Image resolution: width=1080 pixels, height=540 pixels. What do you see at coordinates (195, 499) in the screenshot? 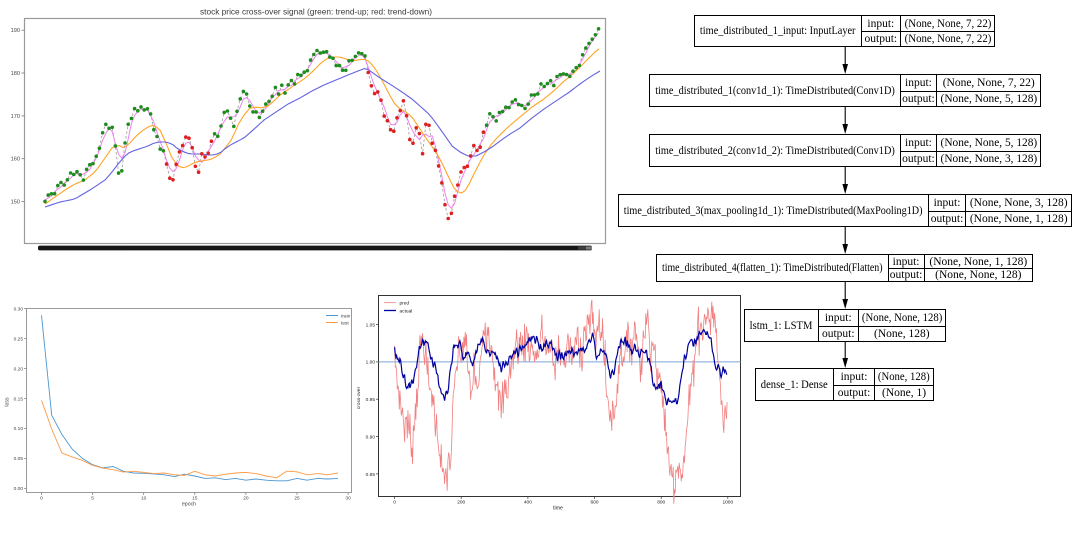
I see `svg-text: 15` at bounding box center [195, 499].